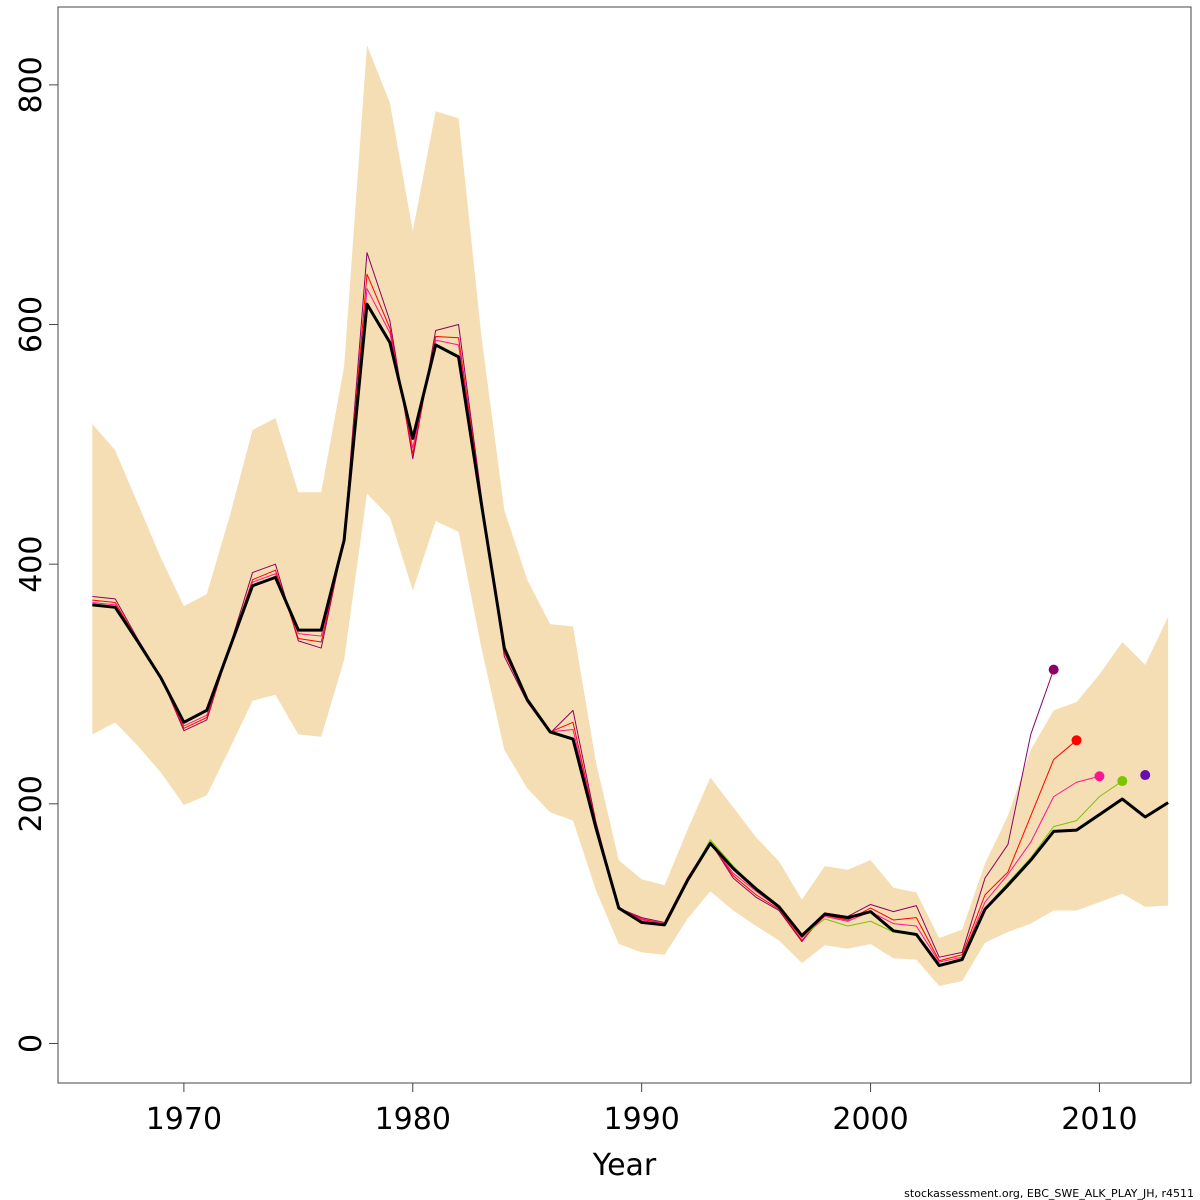  What do you see at coordinates (31, 84) in the screenshot?
I see `y-tick-label: 800` at bounding box center [31, 84].